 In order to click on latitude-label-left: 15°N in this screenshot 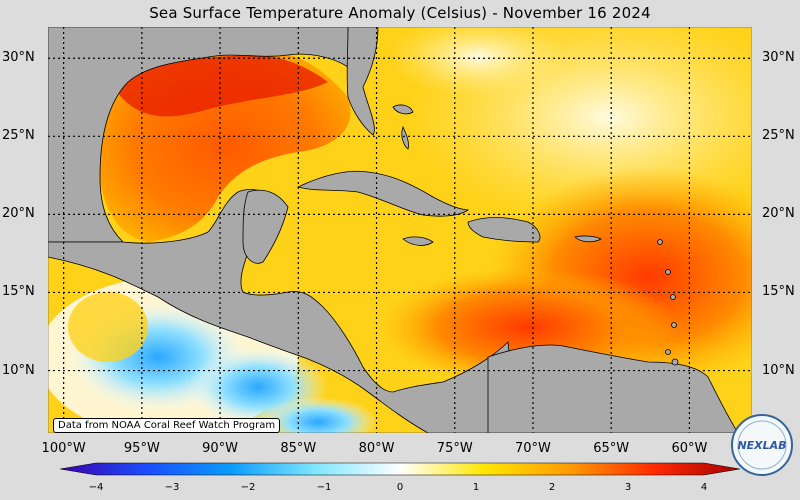, I will do `click(18, 292)`.